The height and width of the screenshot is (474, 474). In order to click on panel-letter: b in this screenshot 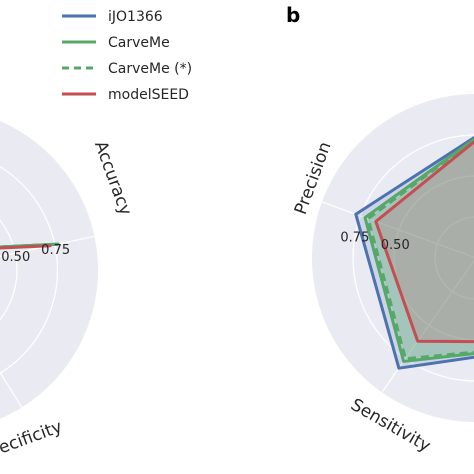, I will do `click(293, 15)`.